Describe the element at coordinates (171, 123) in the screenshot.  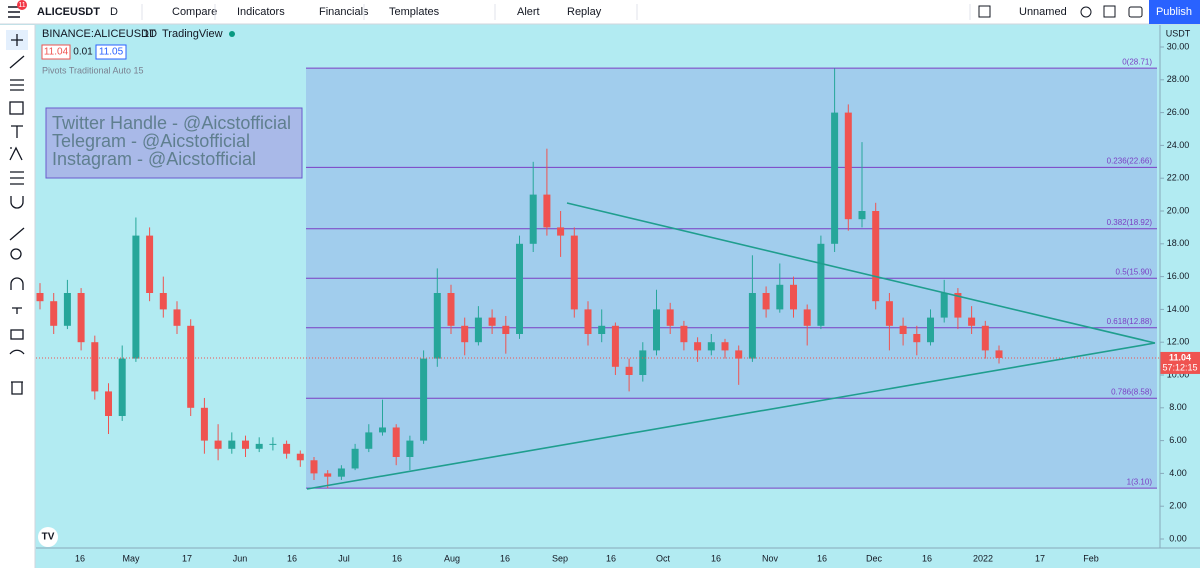
I see `annotation-line: Twitter Handle - @Aicstofficial` at that location.